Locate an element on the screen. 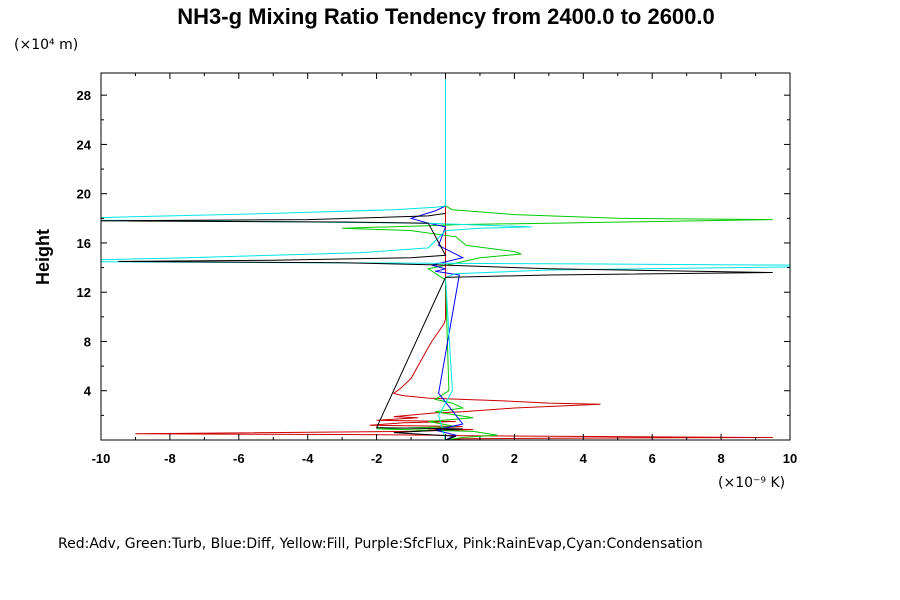 The image size is (900, 600). x-tick-label: 0 is located at coordinates (445, 458).